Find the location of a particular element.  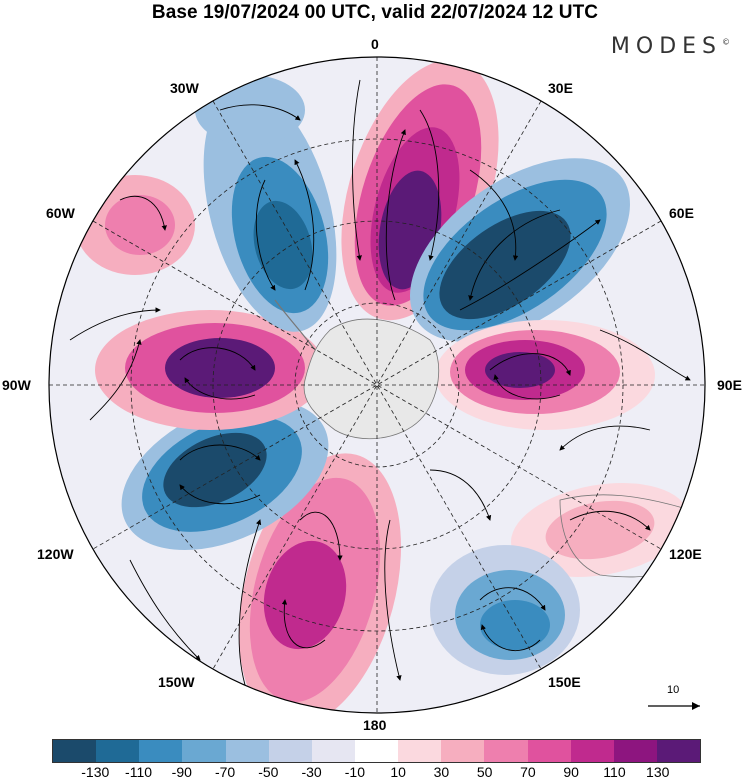

label-lon-90e: 90E is located at coordinates (729, 385).